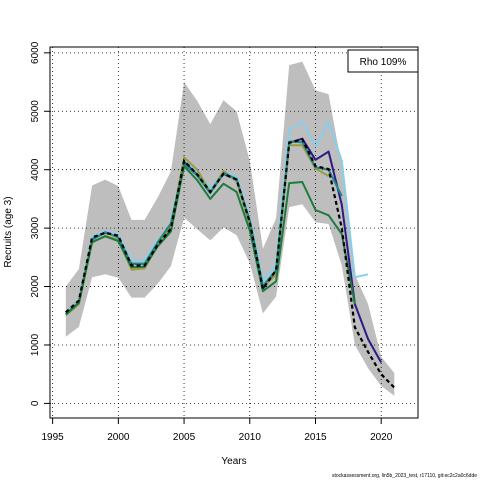 The image size is (480, 480). What do you see at coordinates (35, 403) in the screenshot?
I see `y-tick-label: 0` at bounding box center [35, 403].